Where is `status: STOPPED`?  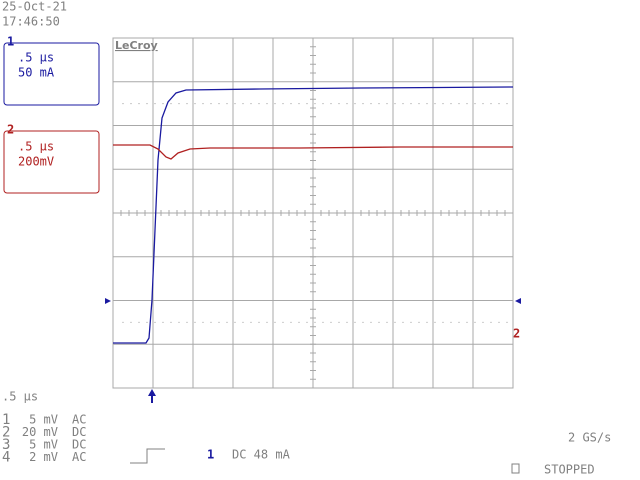
status: STOPPED is located at coordinates (569, 470).